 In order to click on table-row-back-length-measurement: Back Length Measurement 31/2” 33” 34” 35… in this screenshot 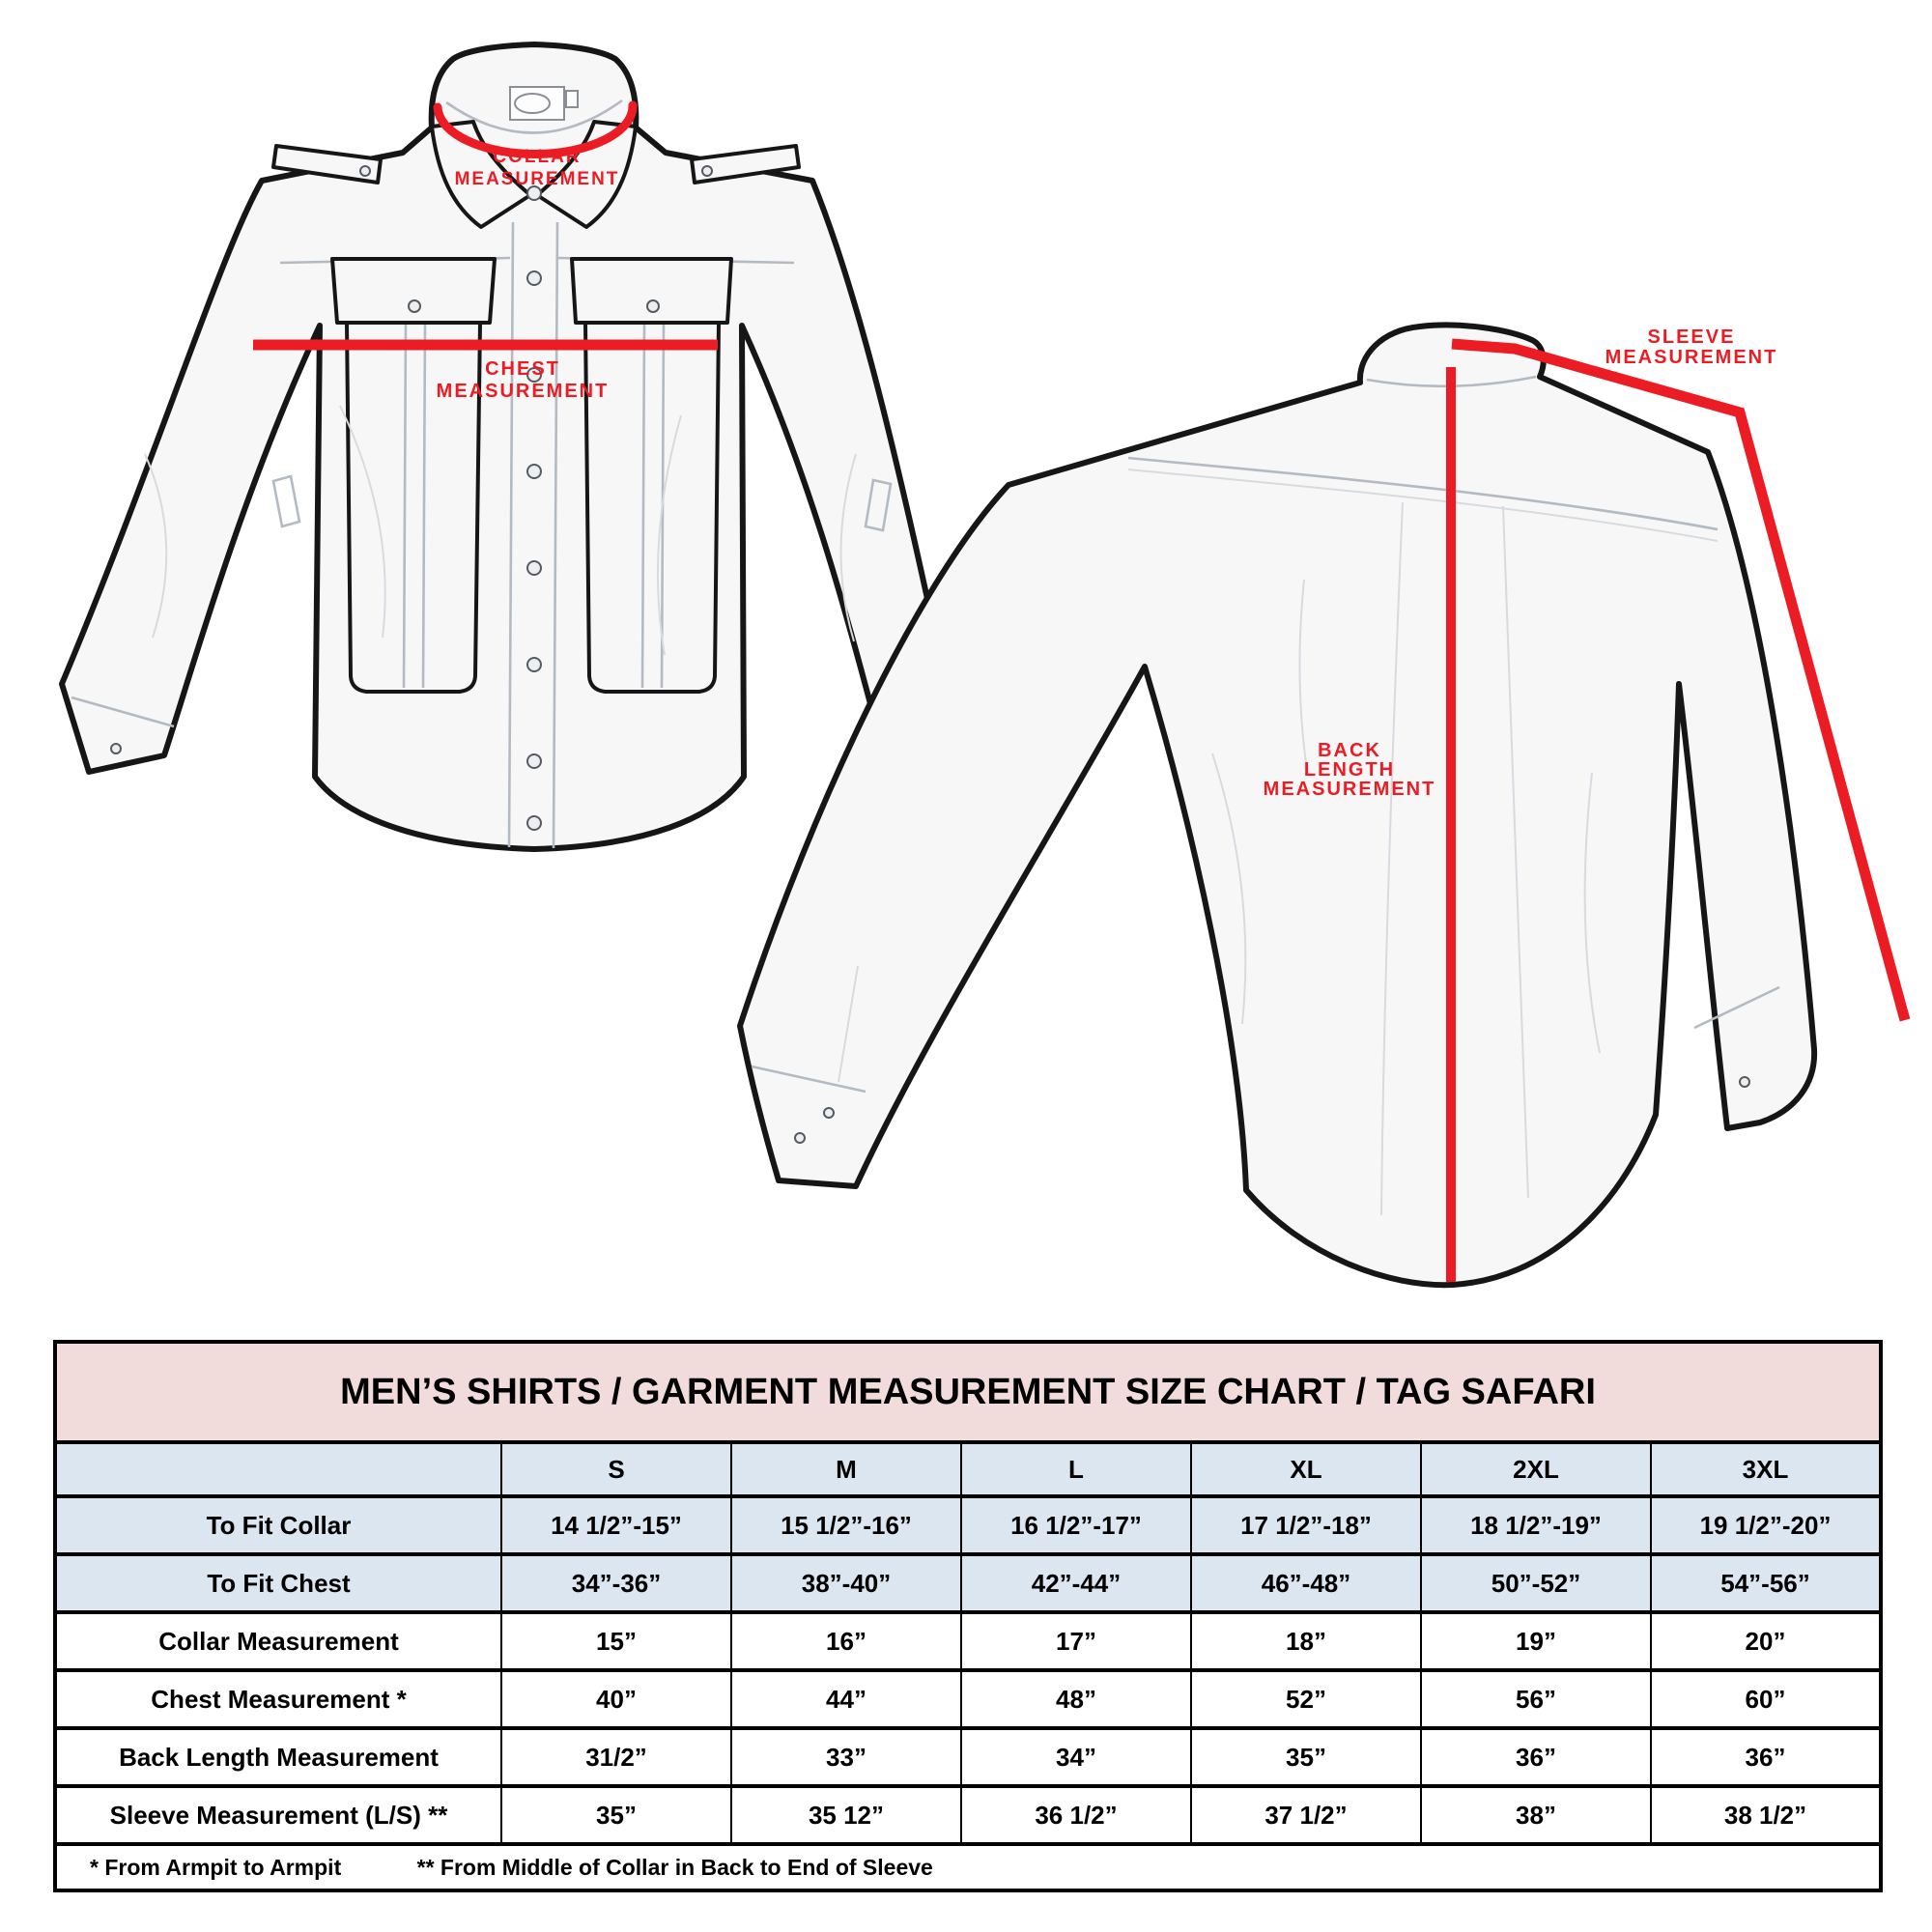, I will do `click(968, 1757)`.